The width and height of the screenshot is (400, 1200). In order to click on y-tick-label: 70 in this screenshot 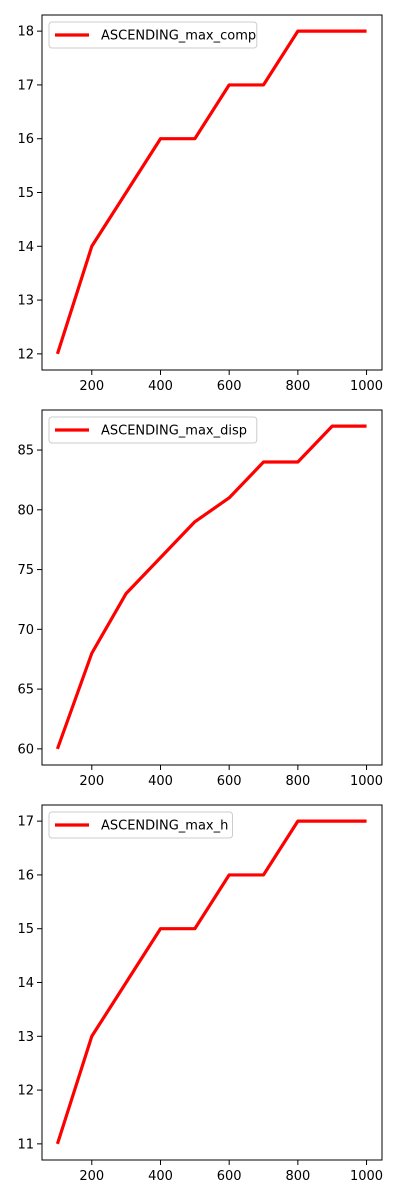, I will do `click(25, 630)`.